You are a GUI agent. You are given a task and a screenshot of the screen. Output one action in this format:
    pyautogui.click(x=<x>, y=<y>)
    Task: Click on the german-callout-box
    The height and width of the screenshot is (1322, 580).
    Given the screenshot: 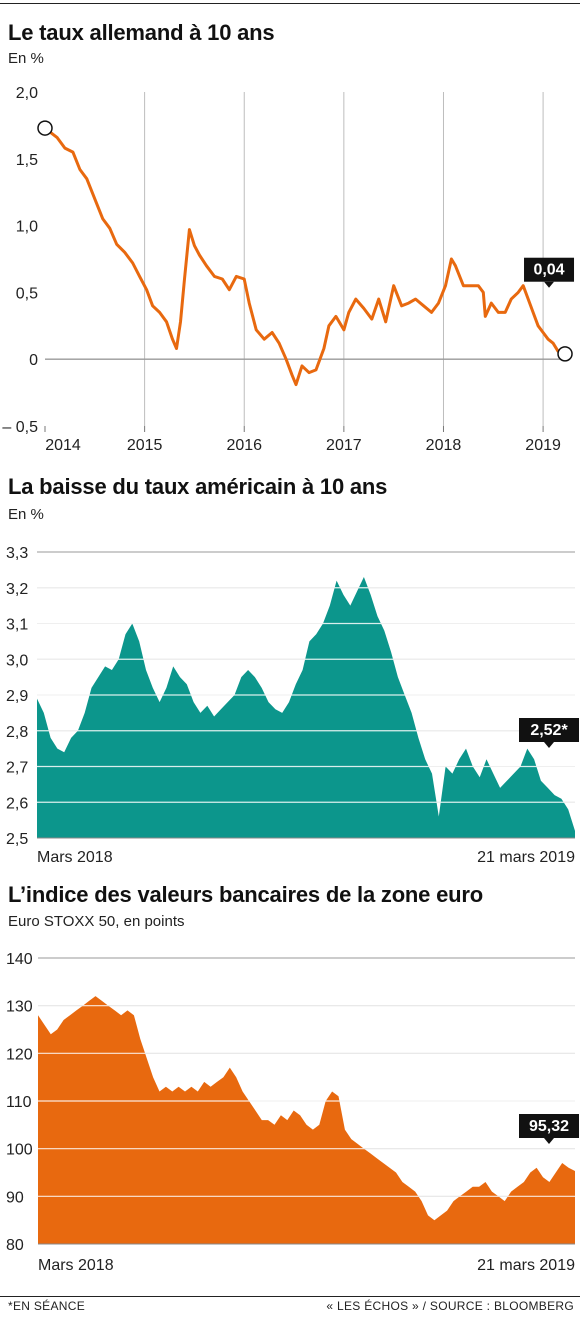 What is the action you would take?
    pyautogui.click(x=549, y=269)
    